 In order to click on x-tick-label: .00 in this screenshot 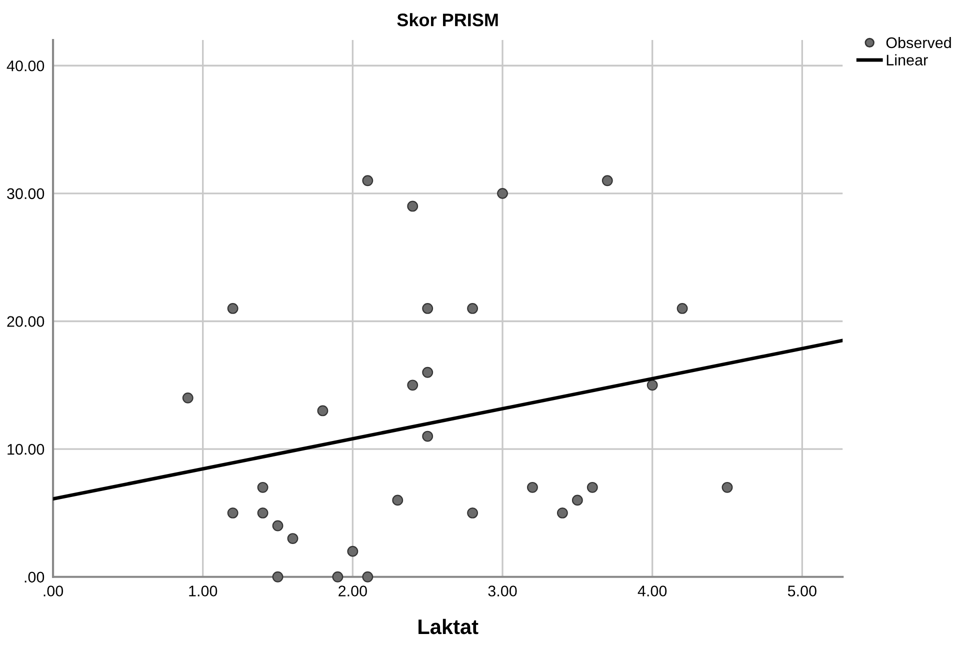, I will do `click(54, 591)`.